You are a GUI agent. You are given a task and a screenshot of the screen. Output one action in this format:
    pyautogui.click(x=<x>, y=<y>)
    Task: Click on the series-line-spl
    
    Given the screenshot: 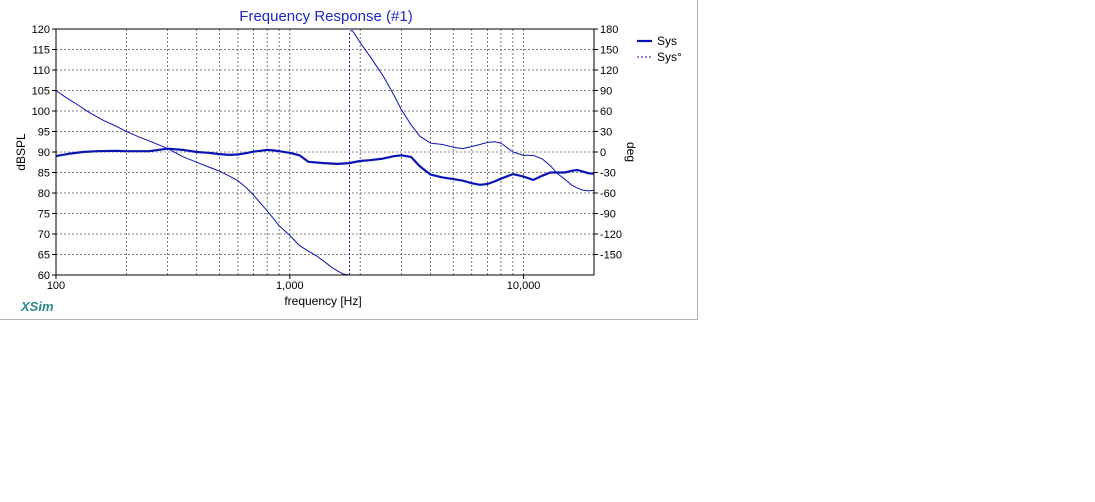 What is the action you would take?
    pyautogui.click(x=325, y=166)
    